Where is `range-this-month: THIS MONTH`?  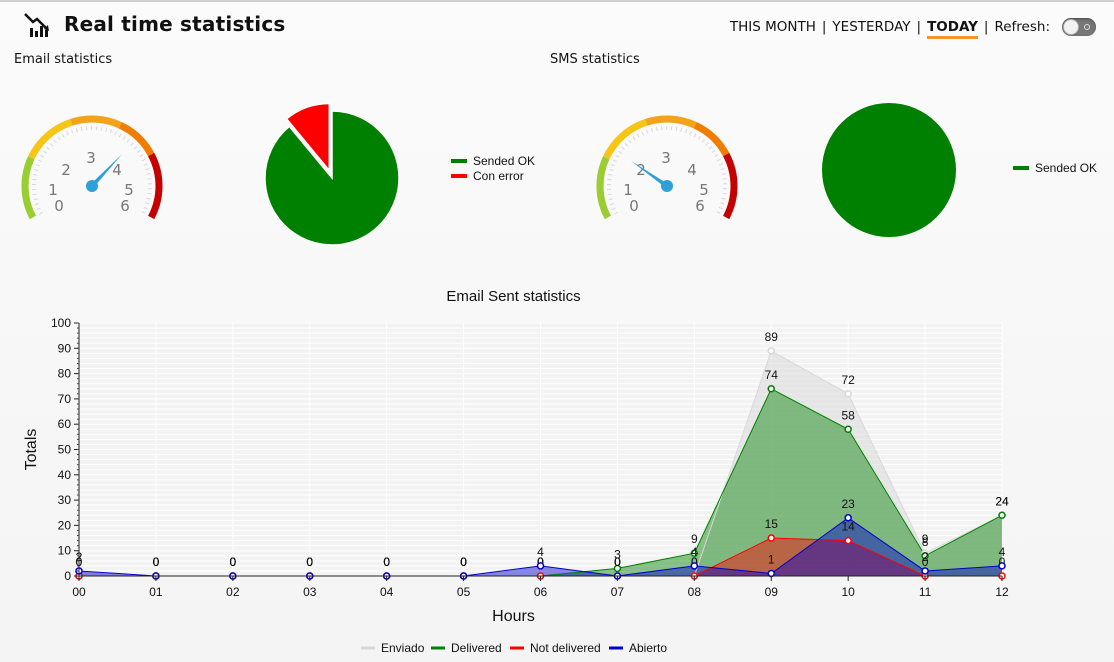
range-this-month: THIS MONTH is located at coordinates (772, 27).